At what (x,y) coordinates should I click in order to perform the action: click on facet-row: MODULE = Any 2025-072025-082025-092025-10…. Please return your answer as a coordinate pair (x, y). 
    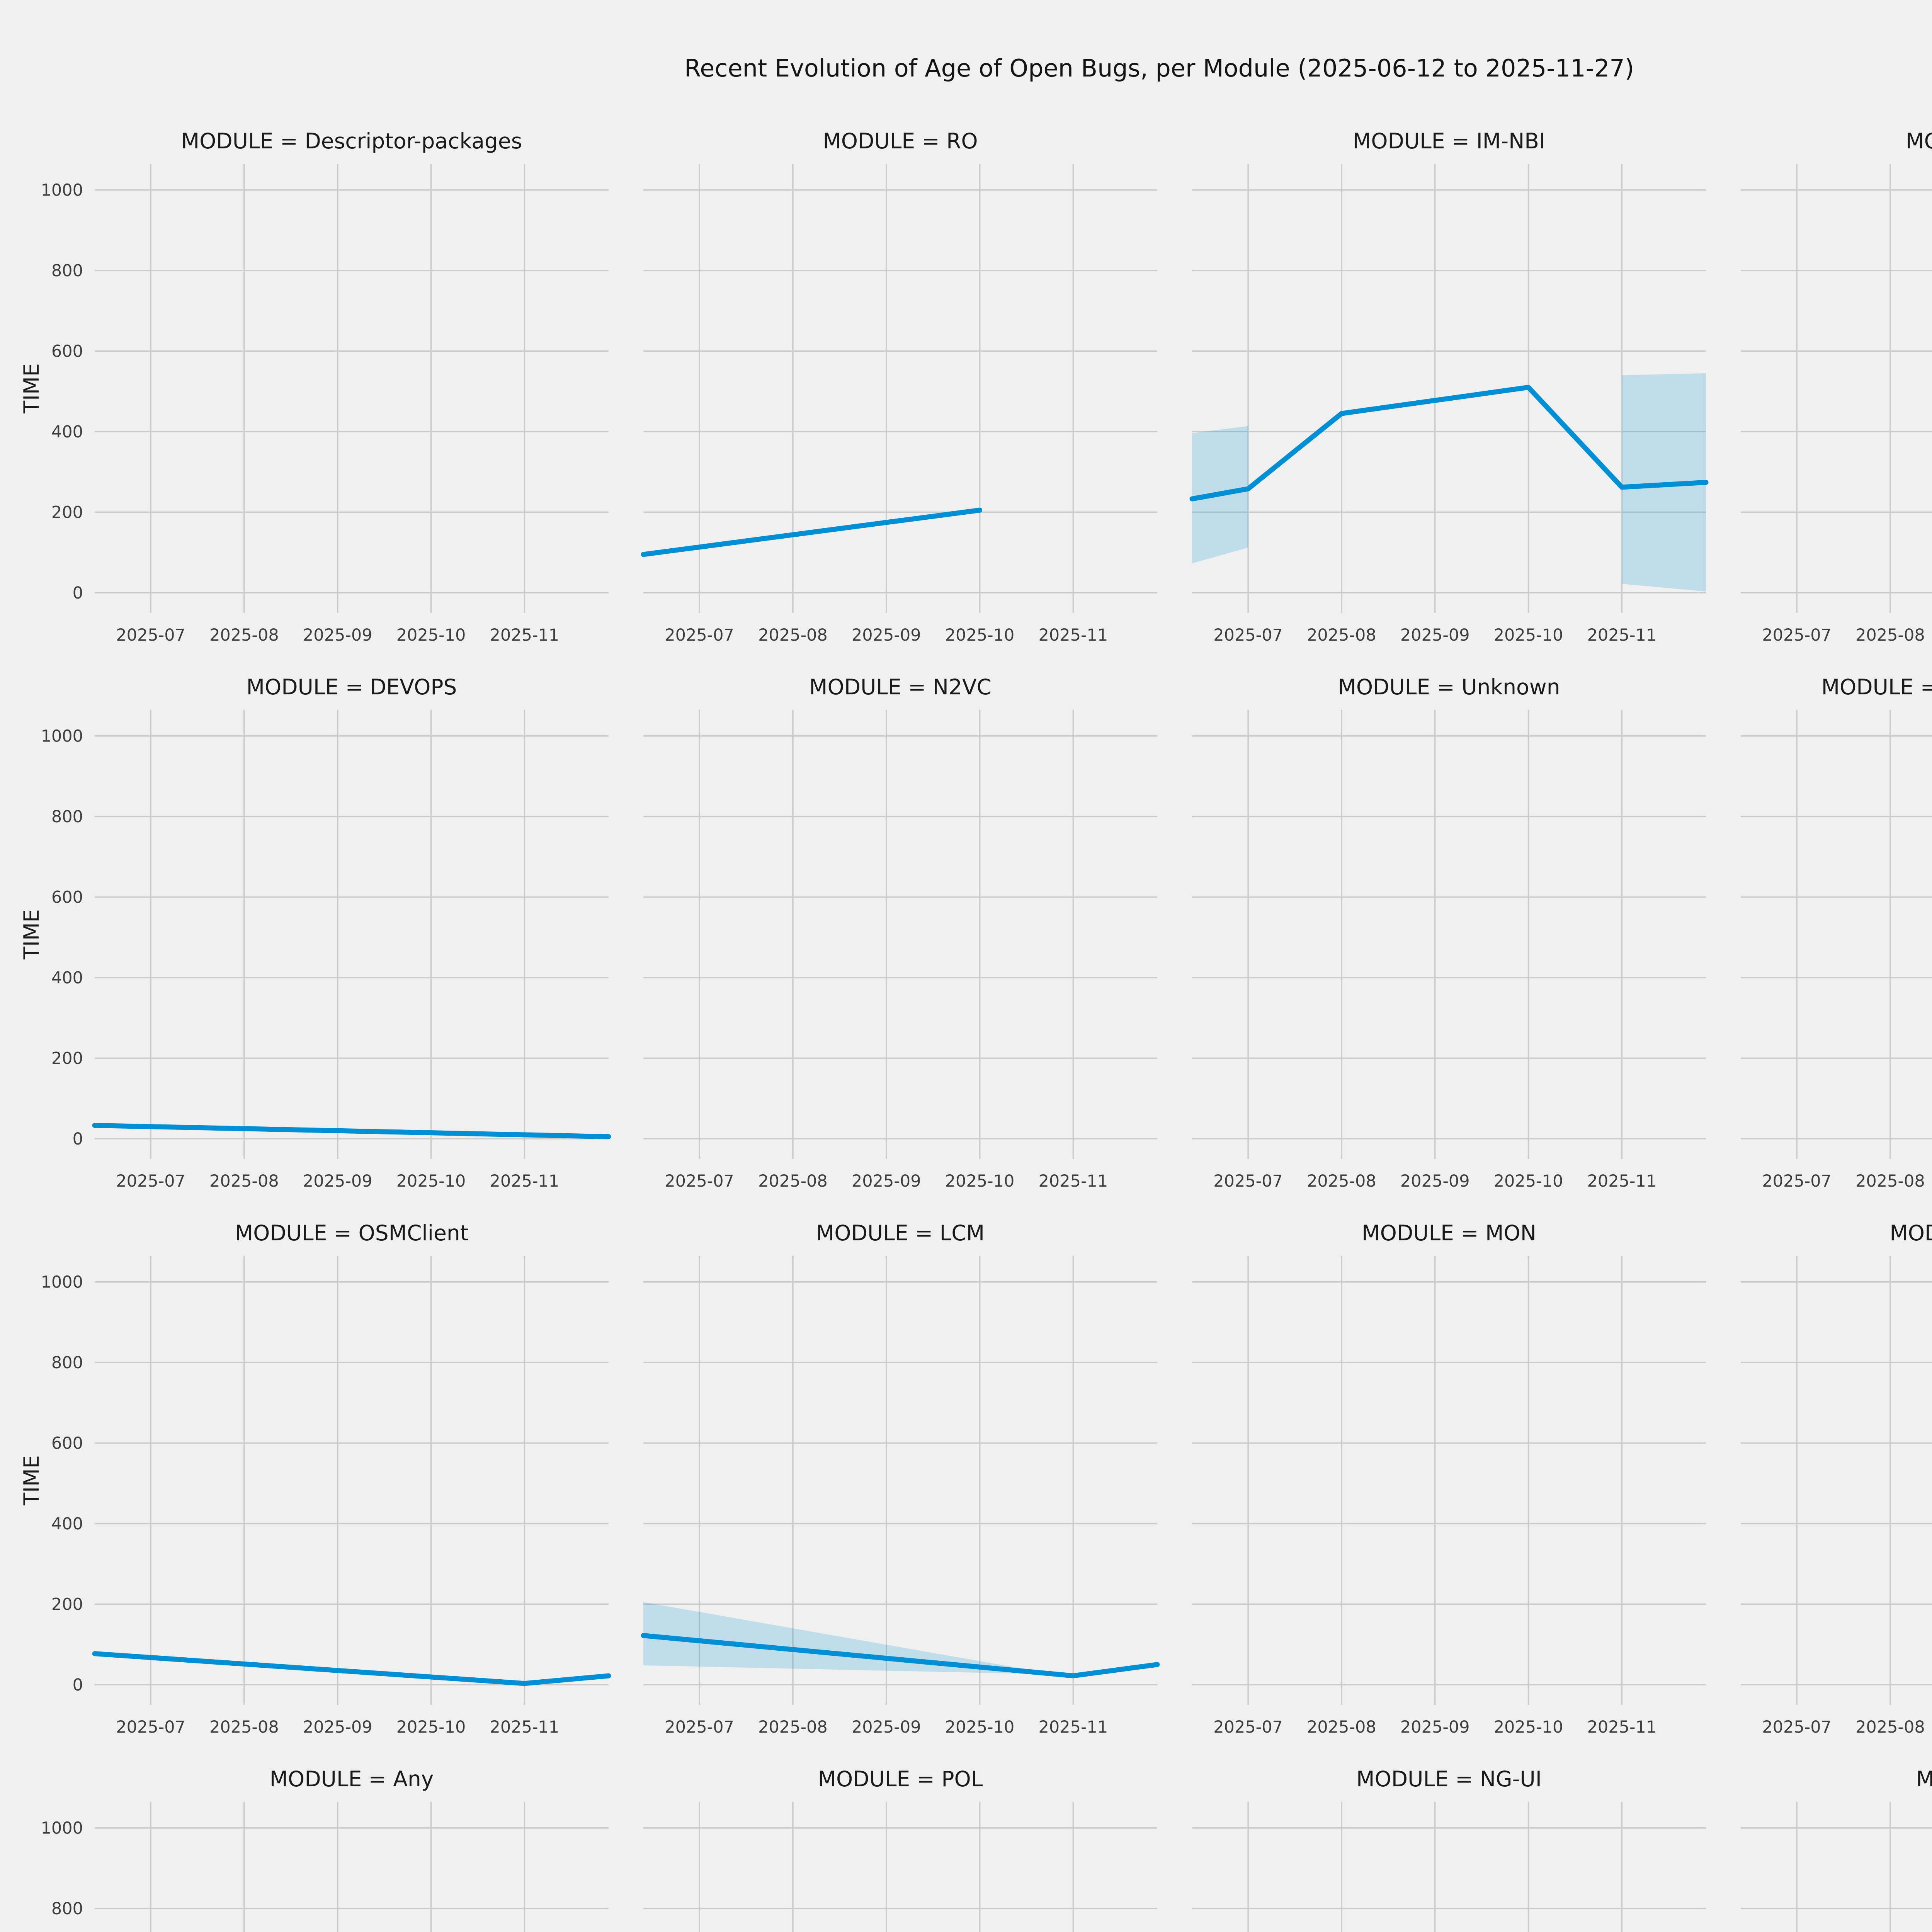
    Looking at the image, I should click on (975, 1849).